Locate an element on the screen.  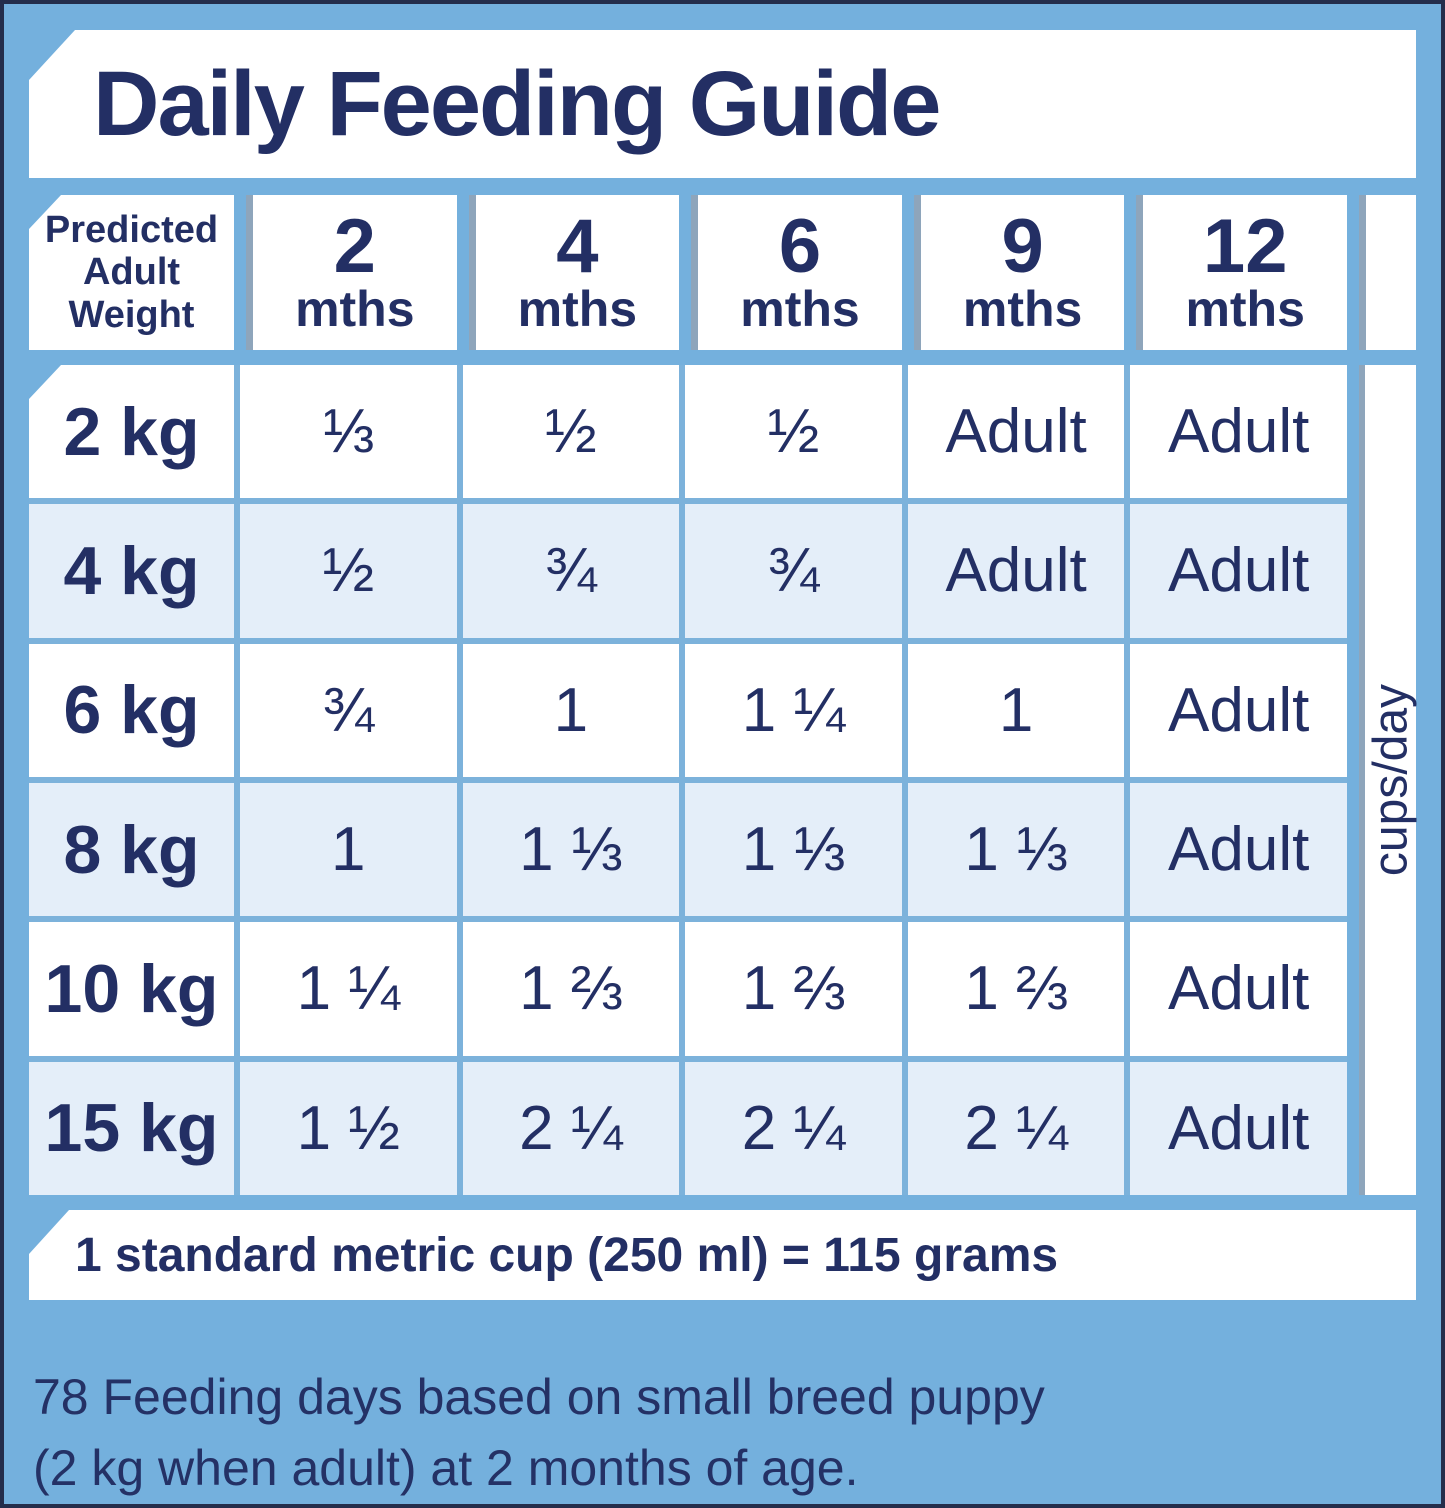
row-weight-label: 4 kg is located at coordinates (131, 571).